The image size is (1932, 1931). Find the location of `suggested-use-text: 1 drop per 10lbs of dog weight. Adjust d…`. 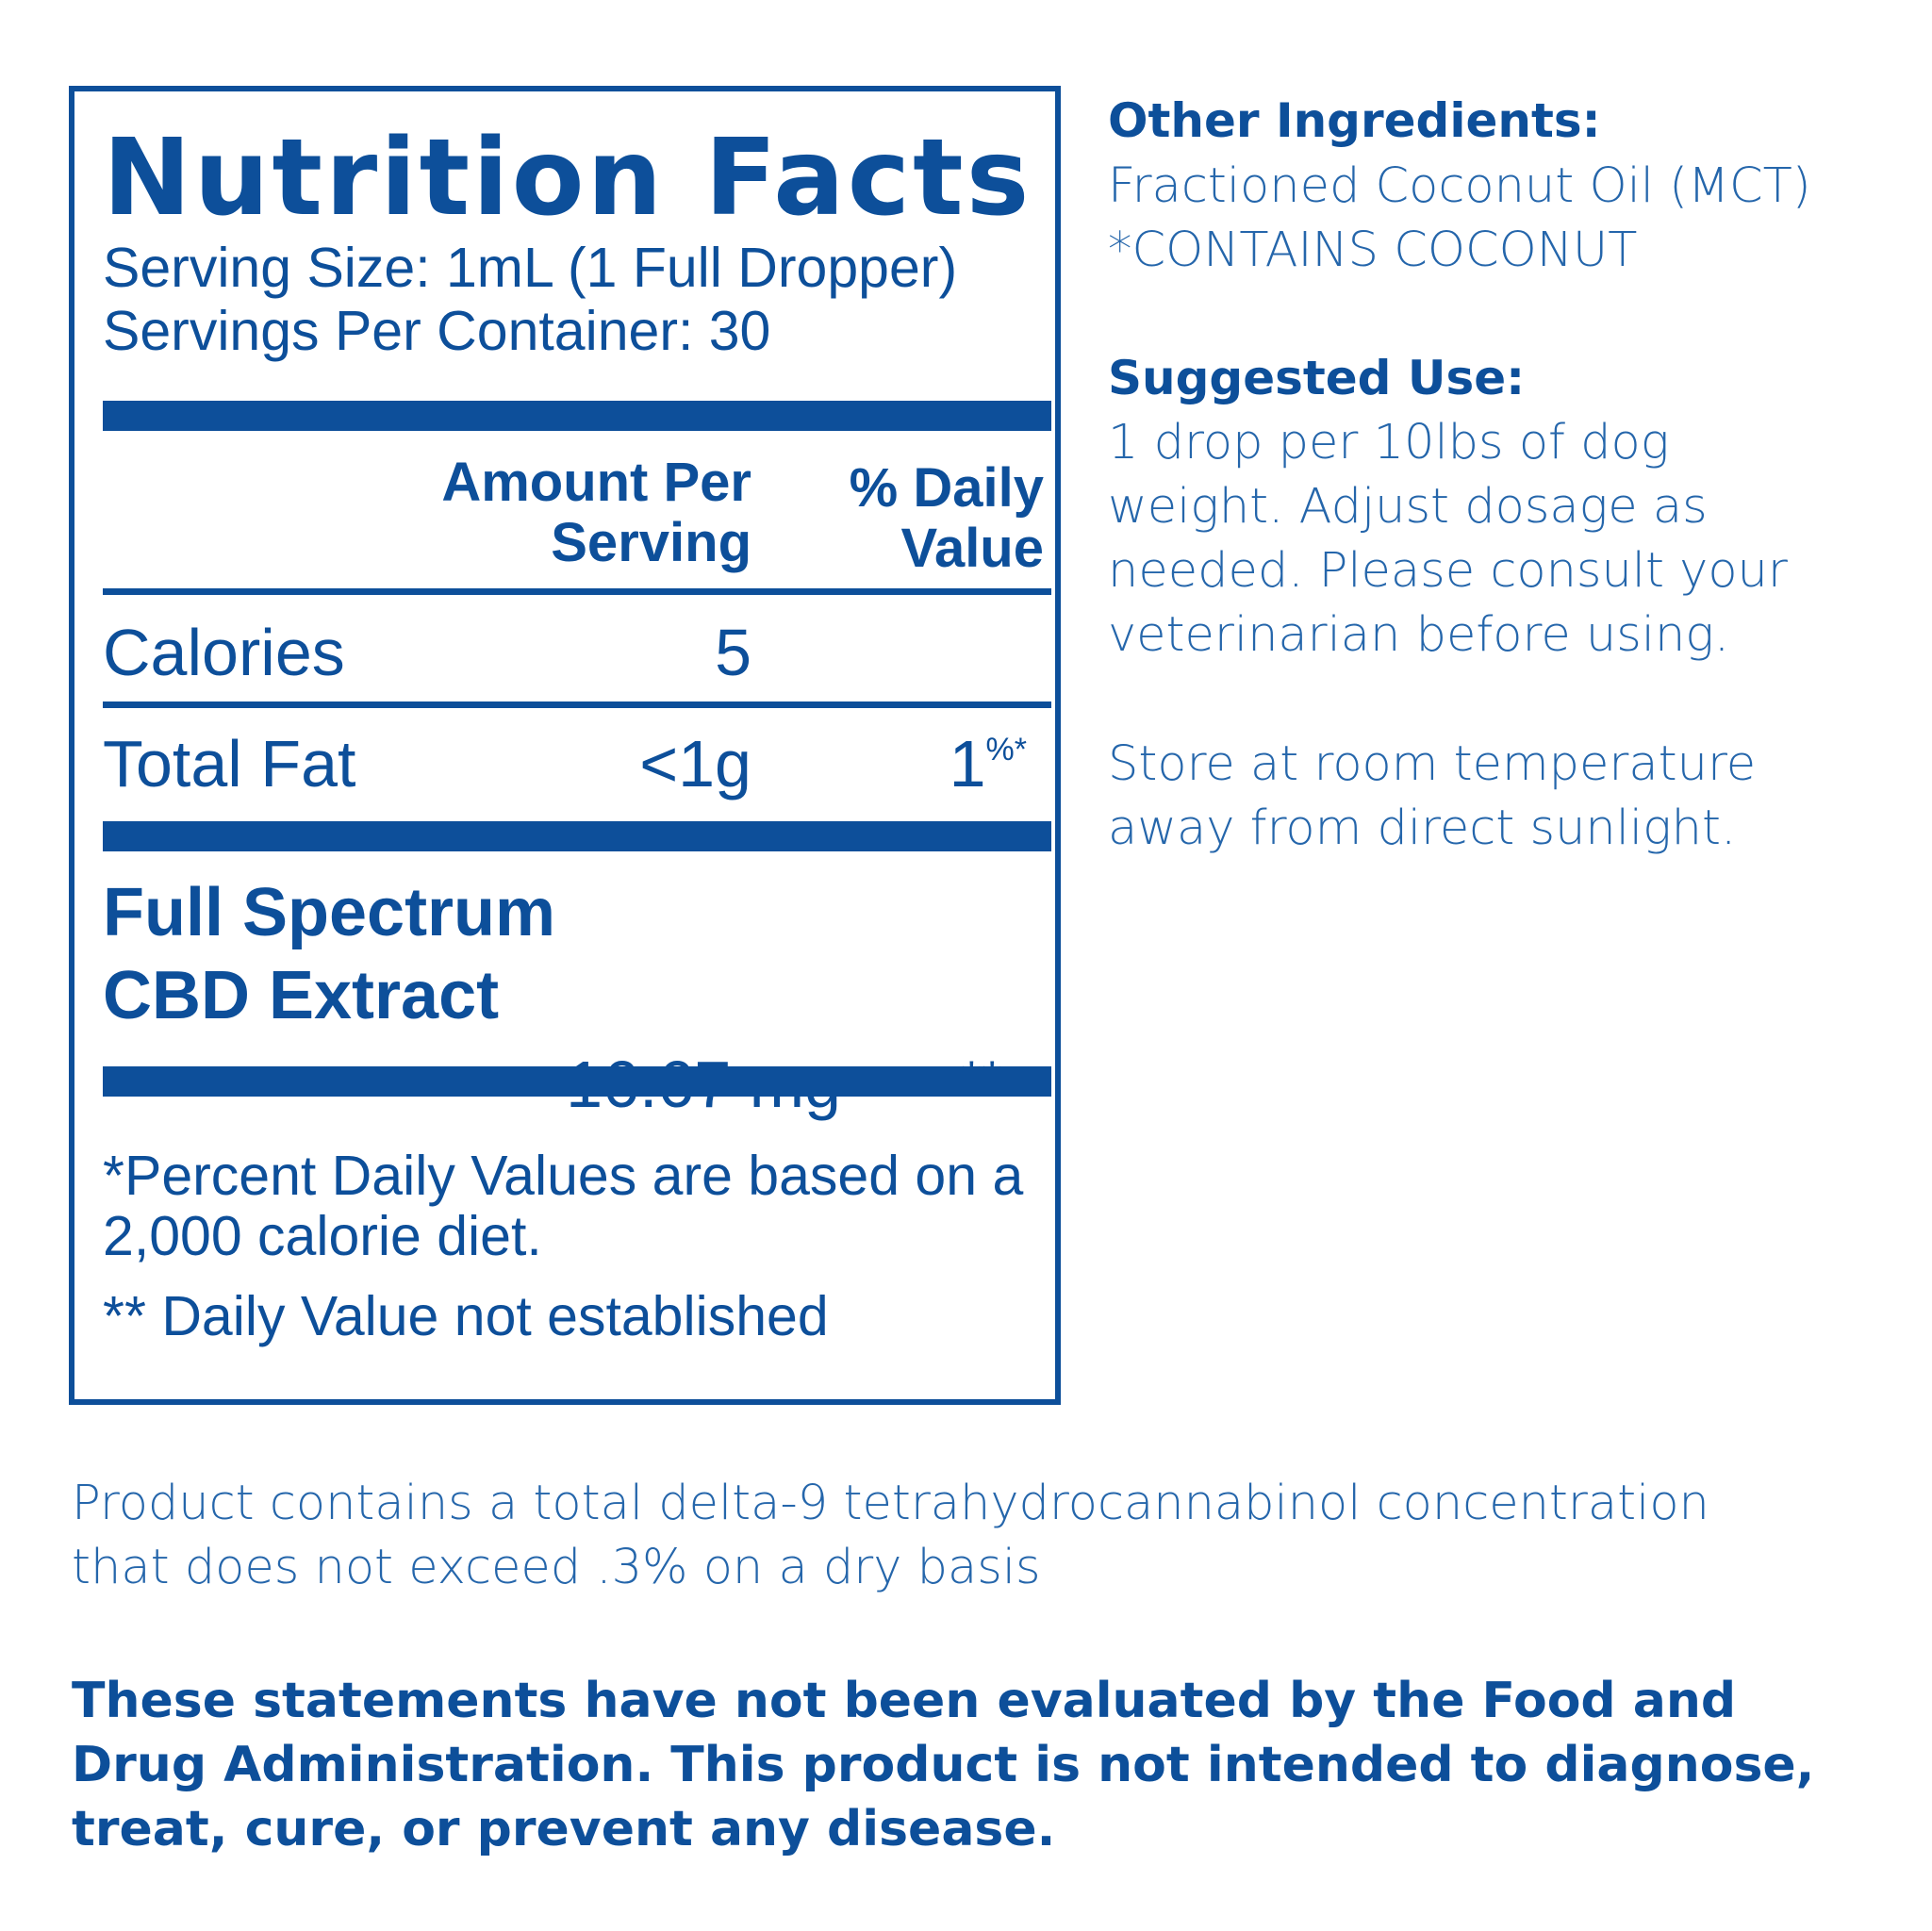

suggested-use-text: 1 drop per 10lbs of dog weight. Adjust d… is located at coordinates (1448, 539).